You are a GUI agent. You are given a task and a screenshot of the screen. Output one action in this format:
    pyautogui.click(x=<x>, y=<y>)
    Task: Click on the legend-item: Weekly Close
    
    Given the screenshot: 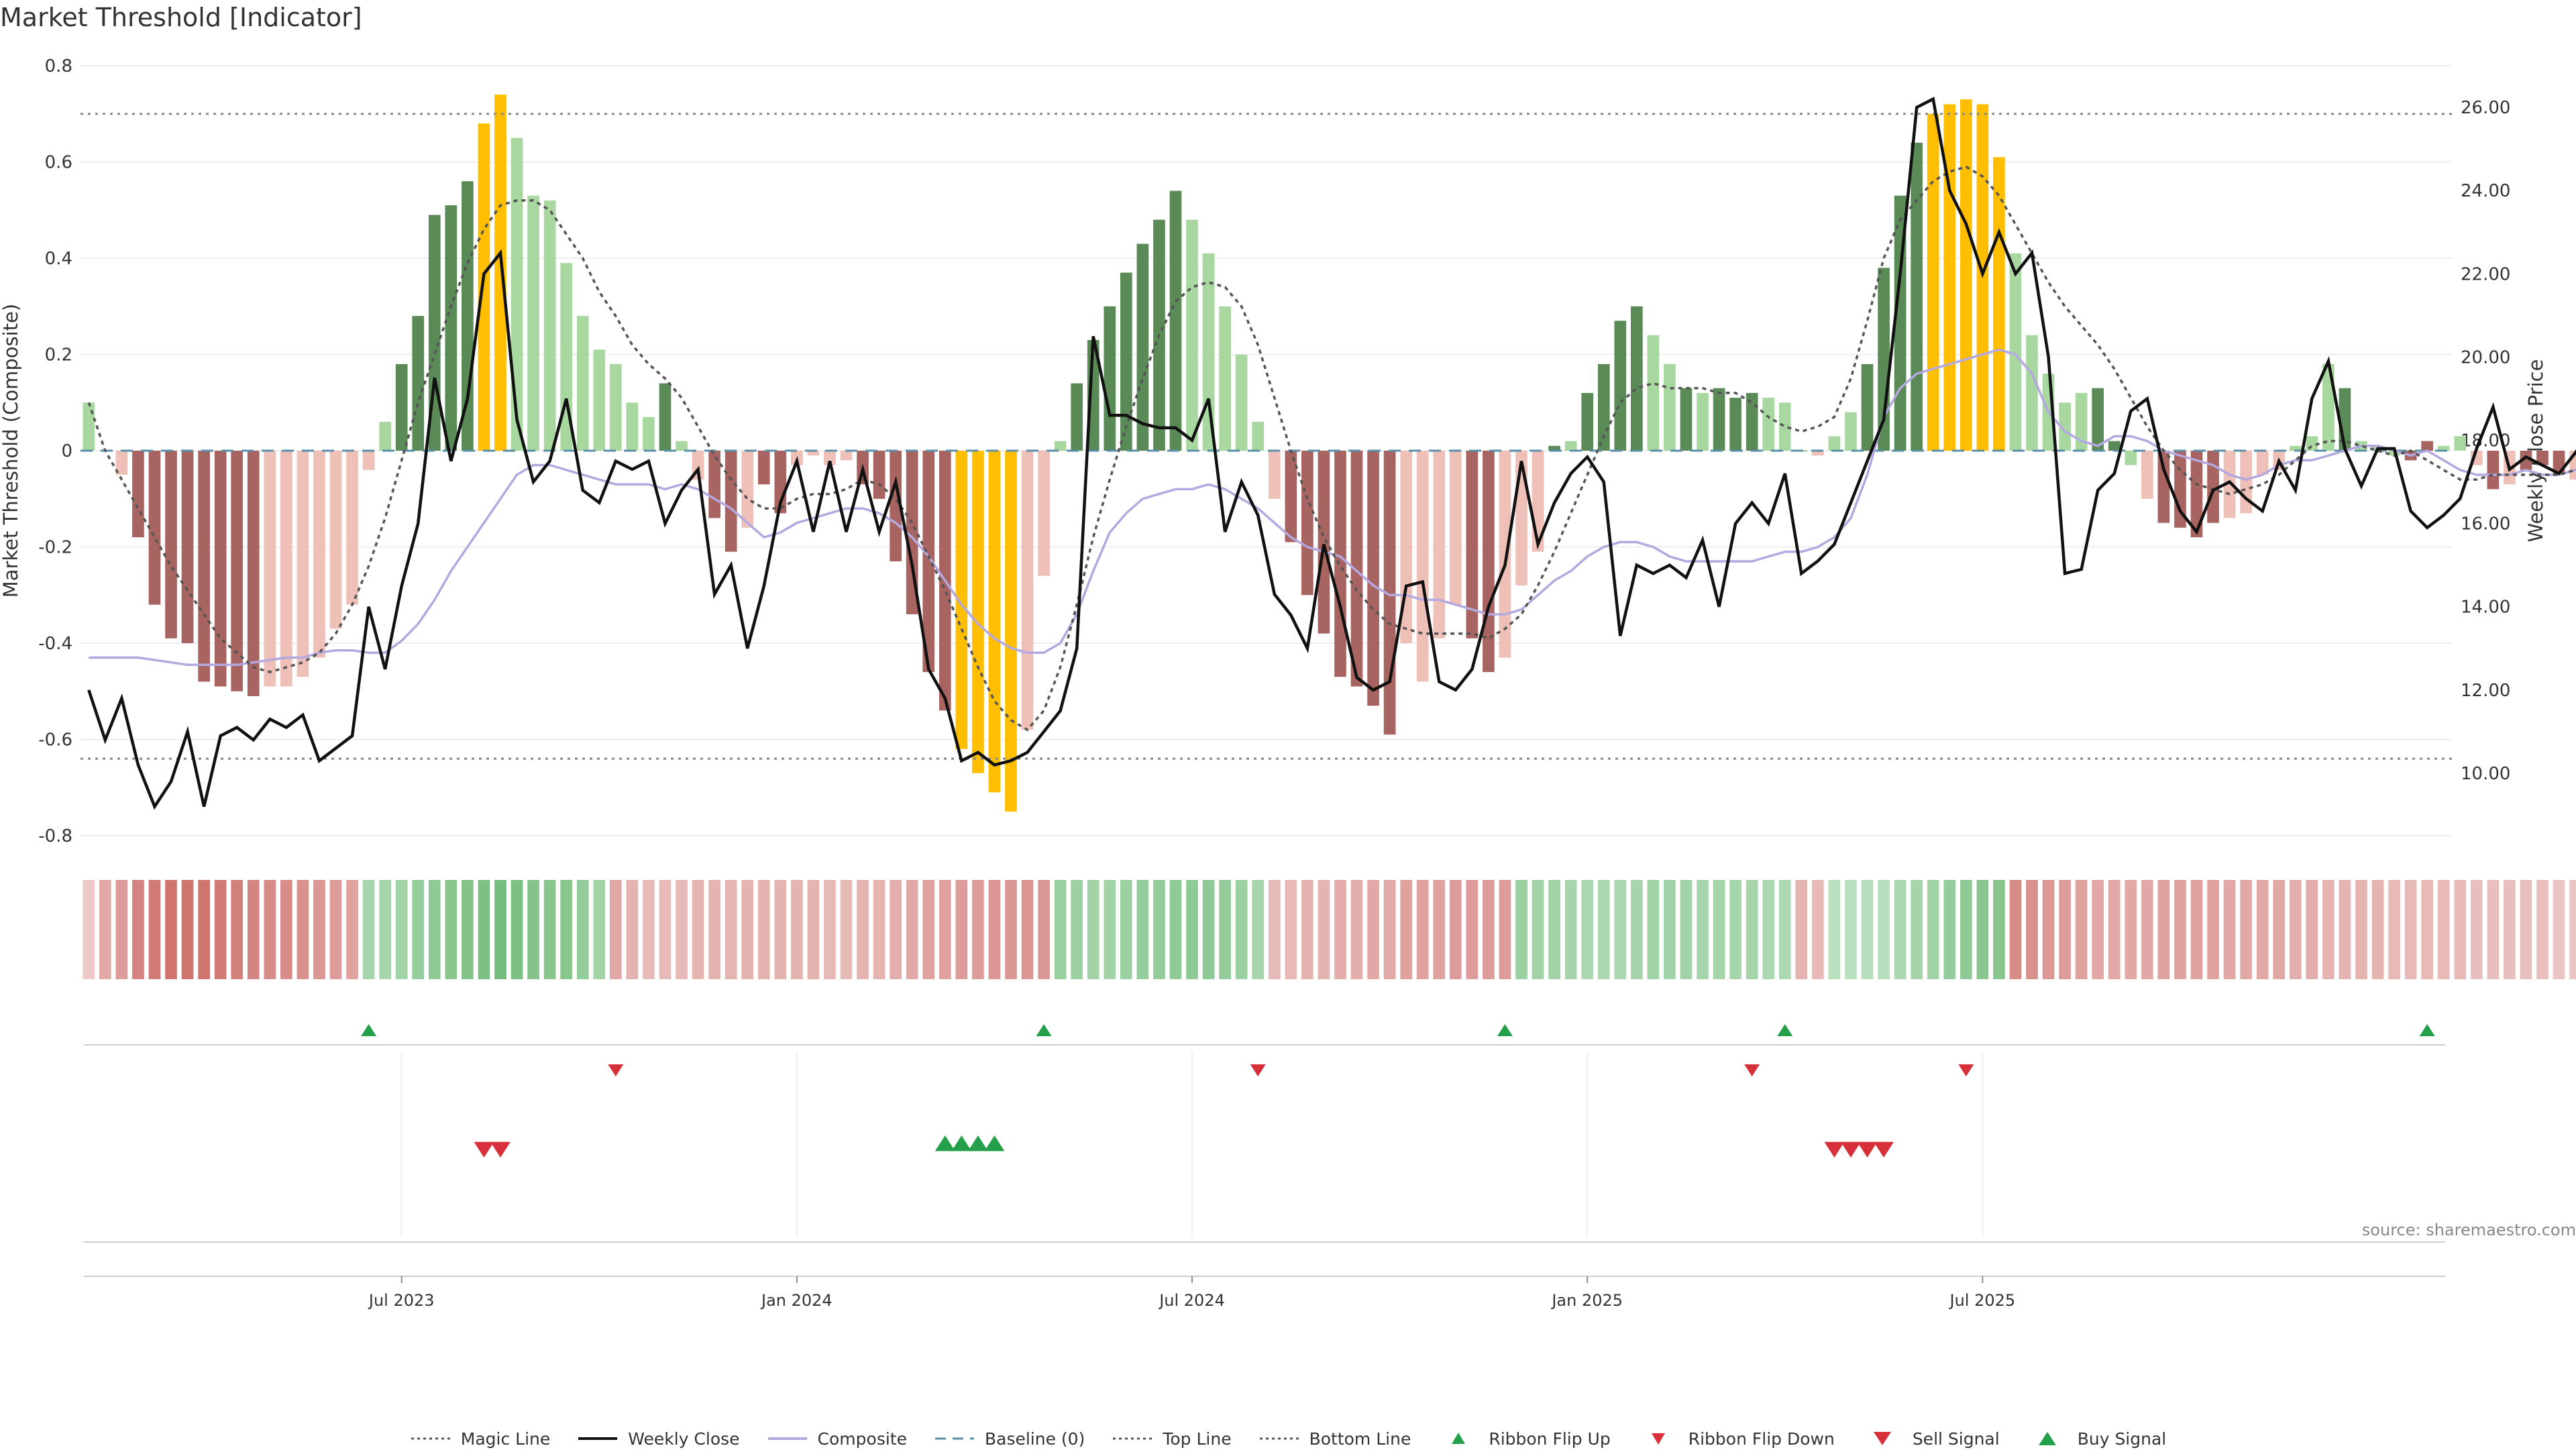 What is the action you would take?
    pyautogui.click(x=658, y=1439)
    